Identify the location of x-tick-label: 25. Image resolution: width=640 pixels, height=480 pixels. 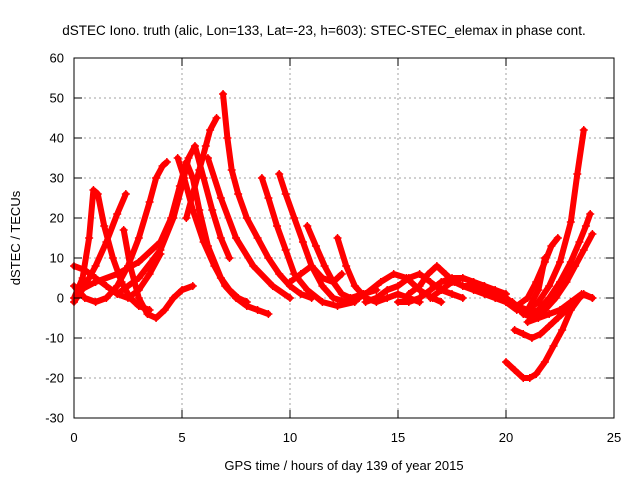
(614, 437).